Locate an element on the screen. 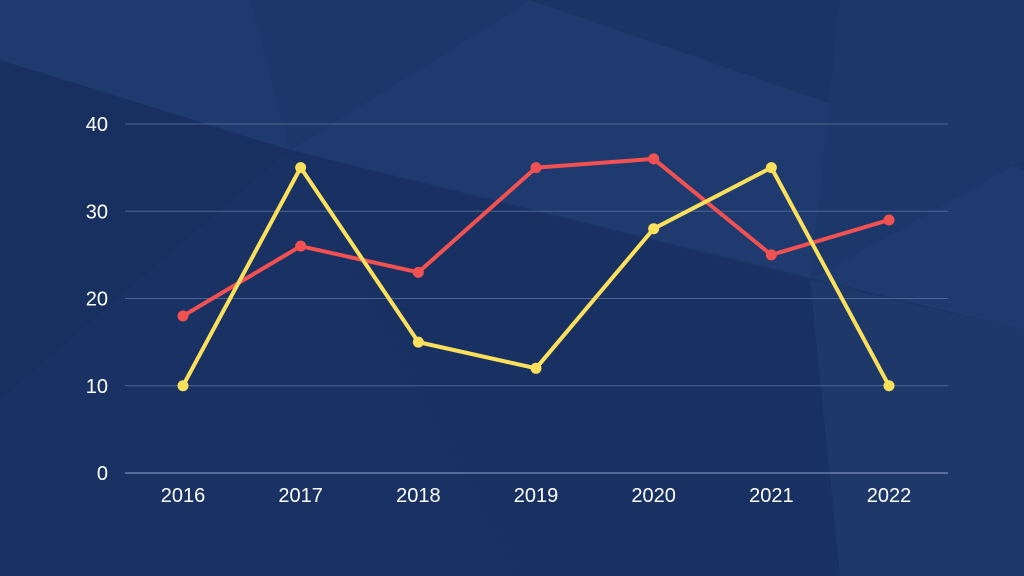  x-tick-label: 2022 is located at coordinates (889, 496).